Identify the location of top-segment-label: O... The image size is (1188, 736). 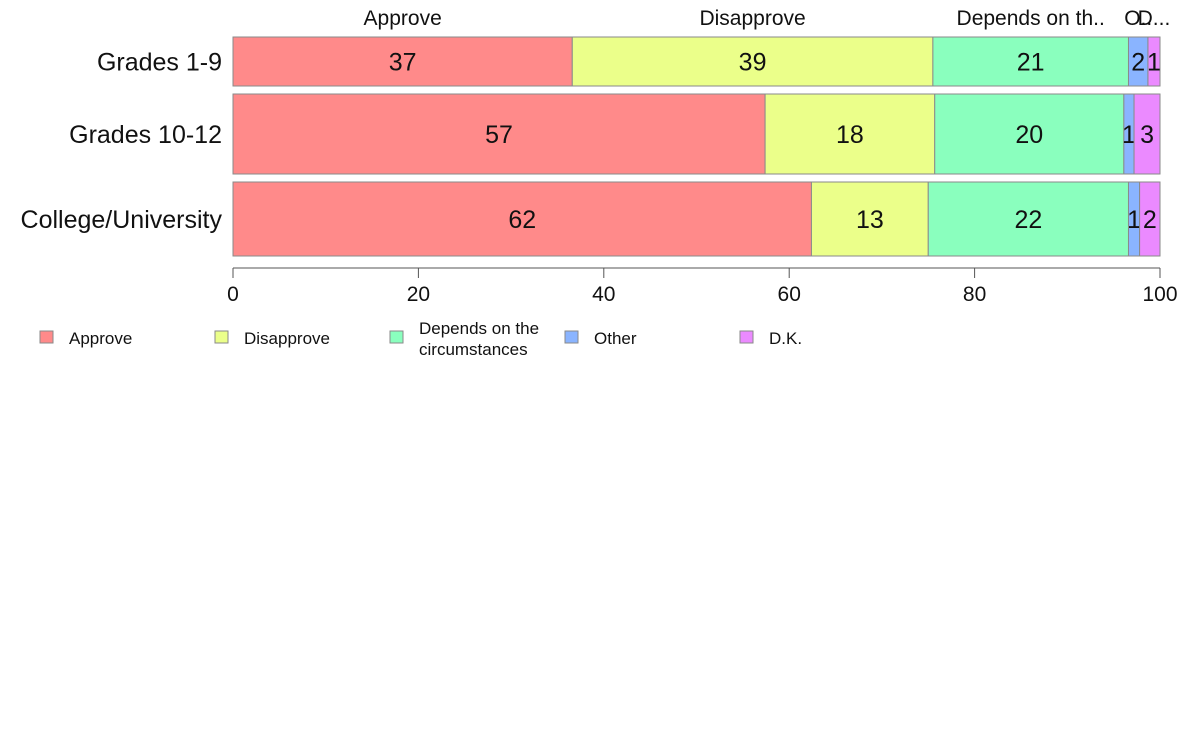
(1138, 18).